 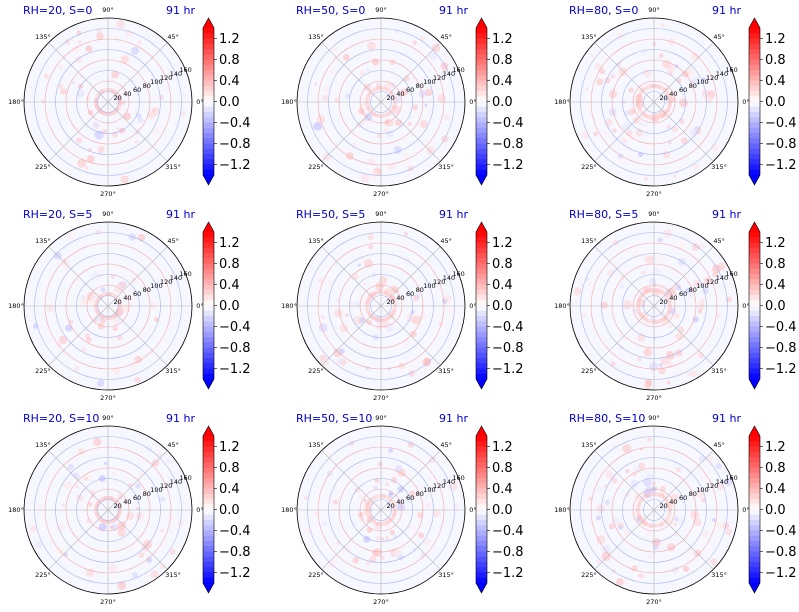 I want to click on angular-tick-label: 225°, so click(x=316, y=575).